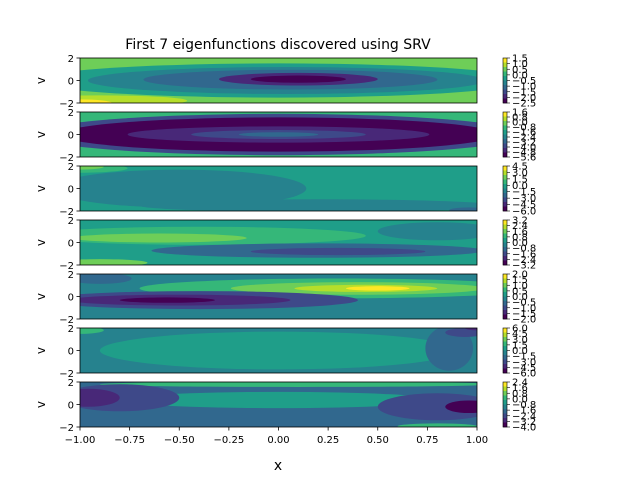 This screenshot has height=480, width=640. Describe the element at coordinates (278, 466) in the screenshot. I see `x-axis-label: x` at that location.